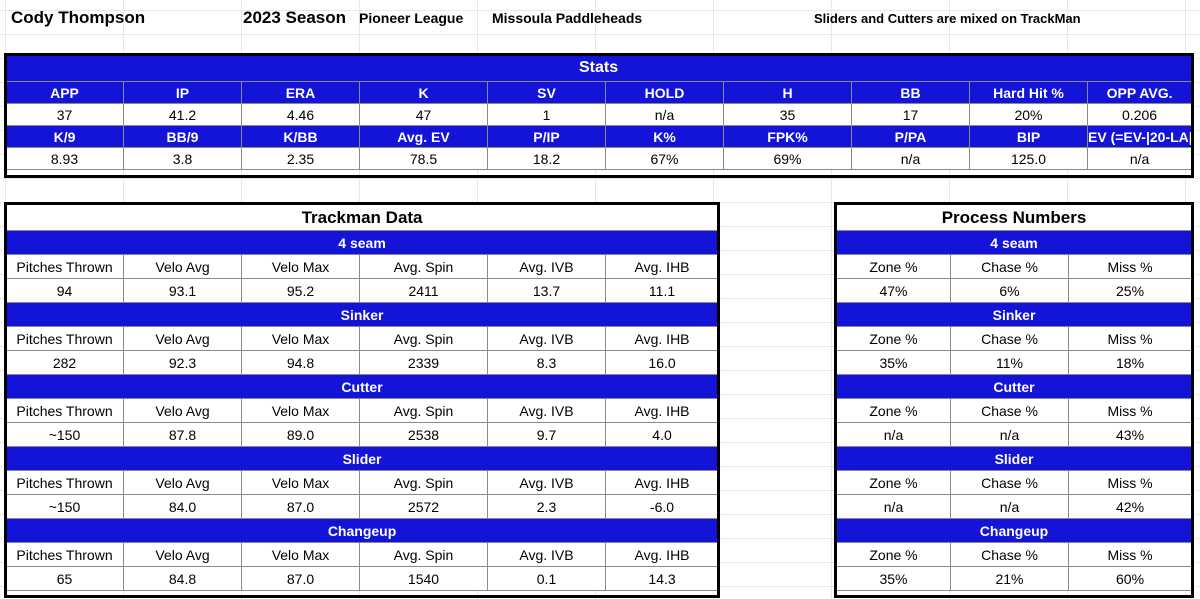  I want to click on pitch-value-cell: 60%, so click(1130, 578).